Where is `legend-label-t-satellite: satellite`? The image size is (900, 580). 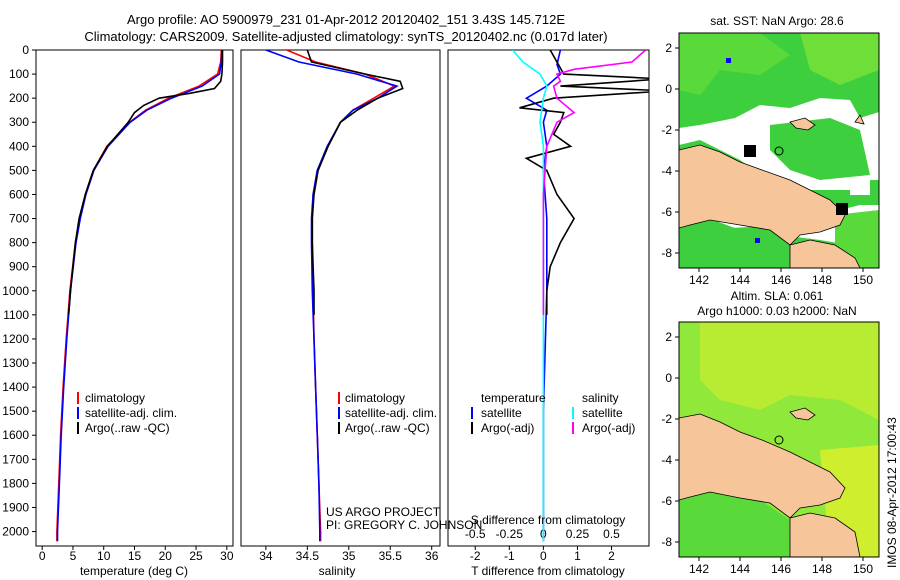 legend-label-t-satellite: satellite is located at coordinates (501, 413).